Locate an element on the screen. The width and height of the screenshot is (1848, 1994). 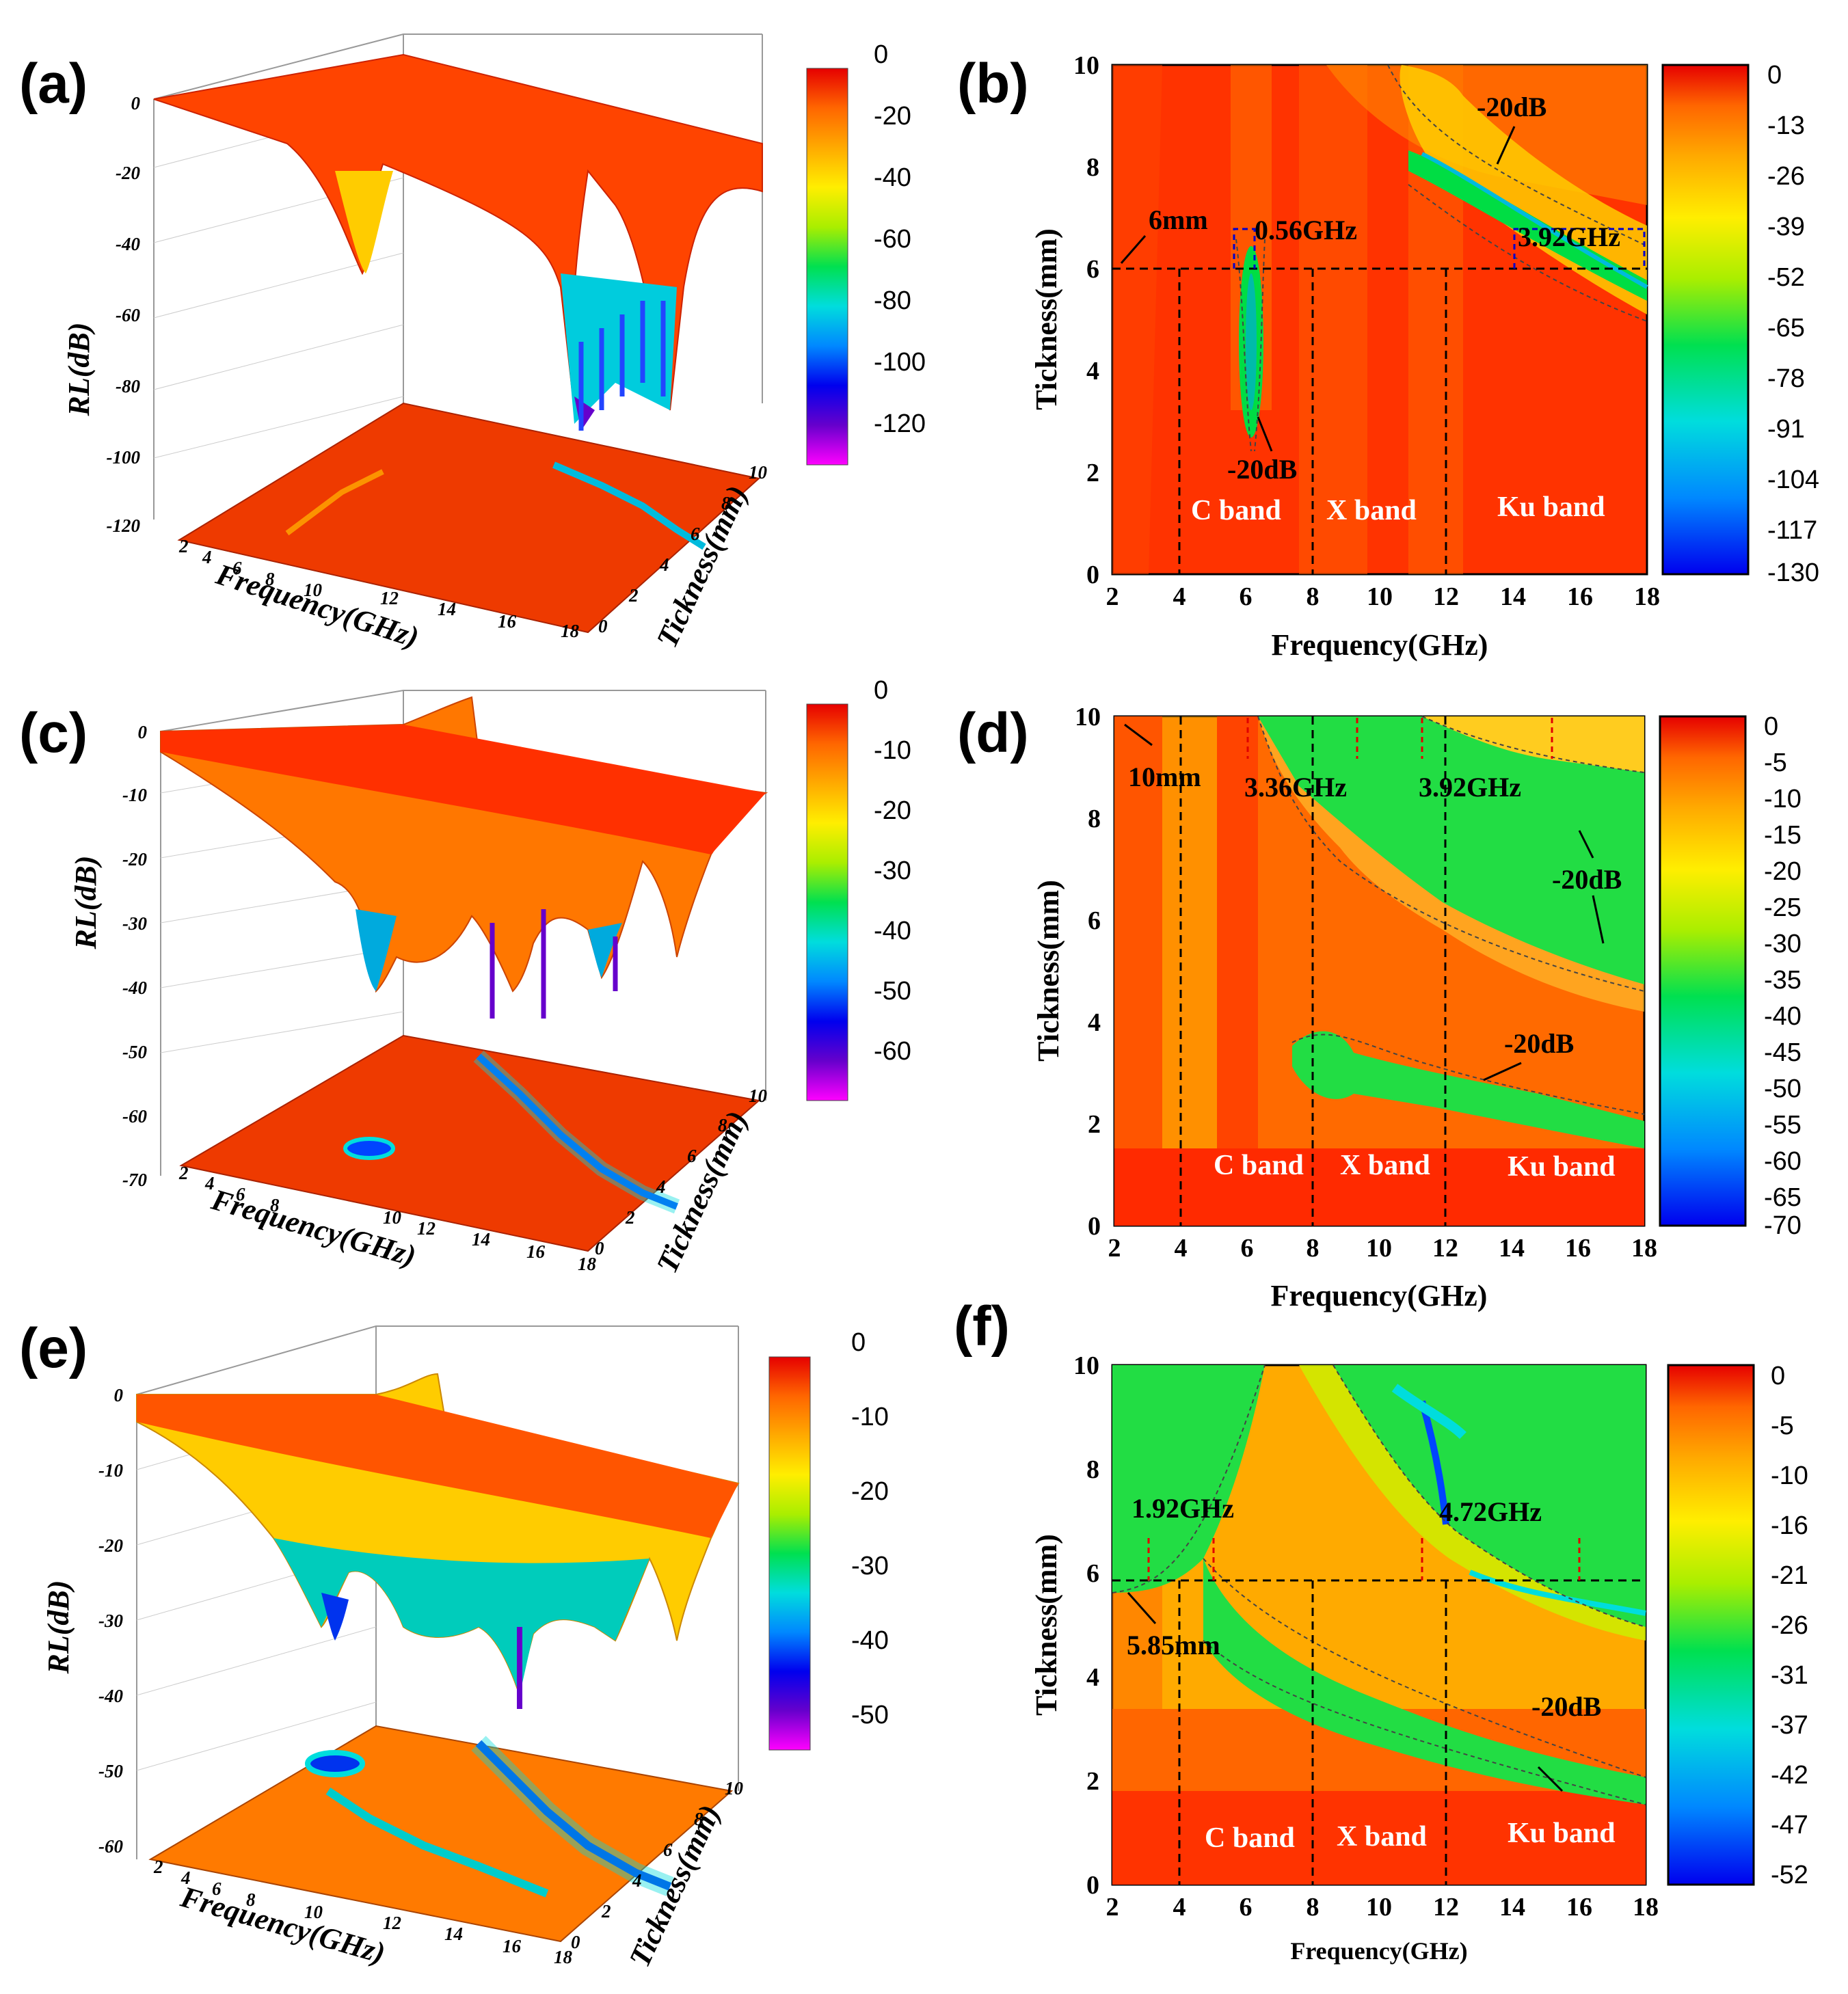
colorbar-tick-c: -50 is located at coordinates (892, 992).